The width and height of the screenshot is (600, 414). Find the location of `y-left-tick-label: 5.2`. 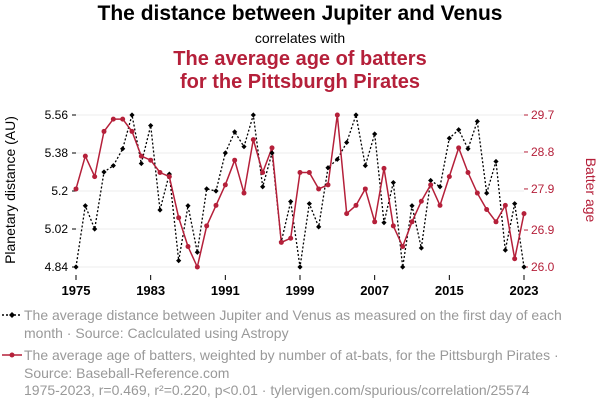

y-left-tick-label: 5.2 is located at coordinates (59, 191).